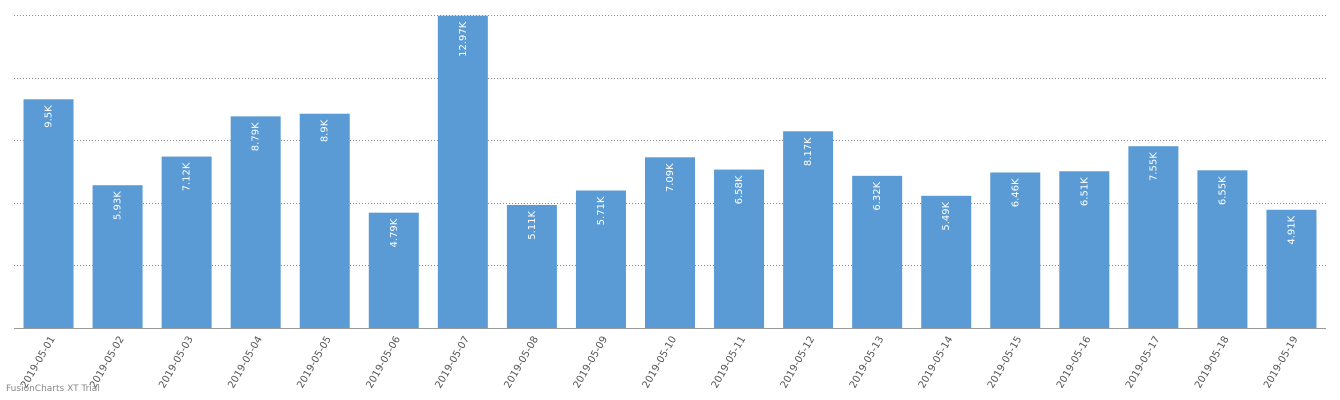 The height and width of the screenshot is (400, 1340). What do you see at coordinates (1005, 363) in the screenshot?
I see `x-tick-label: 2019-05-15` at bounding box center [1005, 363].